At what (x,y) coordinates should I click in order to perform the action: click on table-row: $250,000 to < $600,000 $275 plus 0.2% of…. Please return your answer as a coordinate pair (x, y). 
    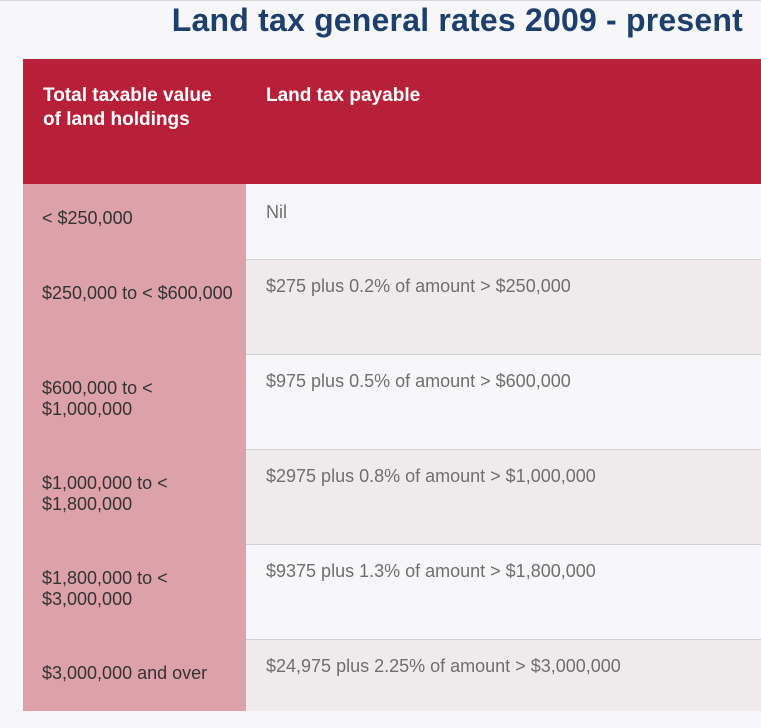
    Looking at the image, I should click on (392, 306).